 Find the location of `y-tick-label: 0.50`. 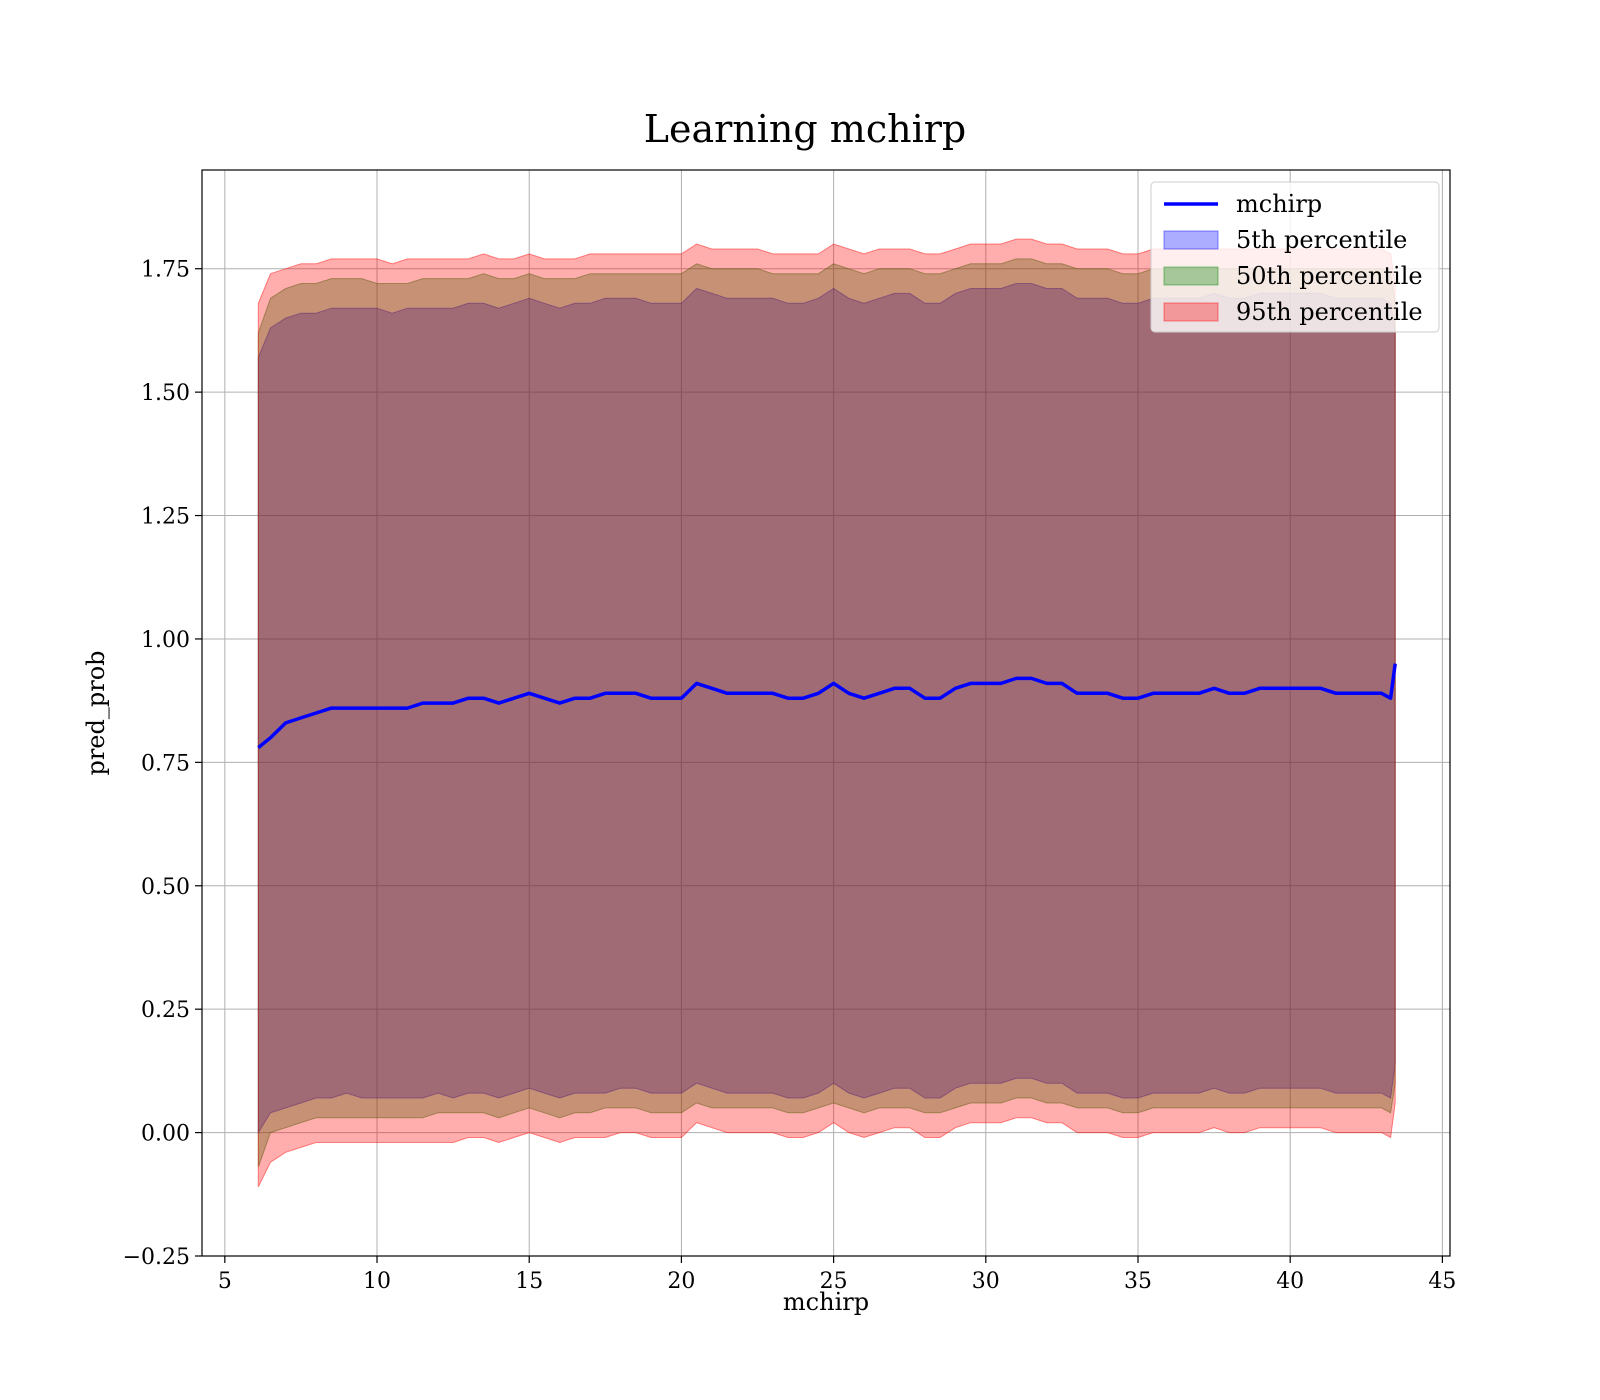

y-tick-label: 0.50 is located at coordinates (165, 887).